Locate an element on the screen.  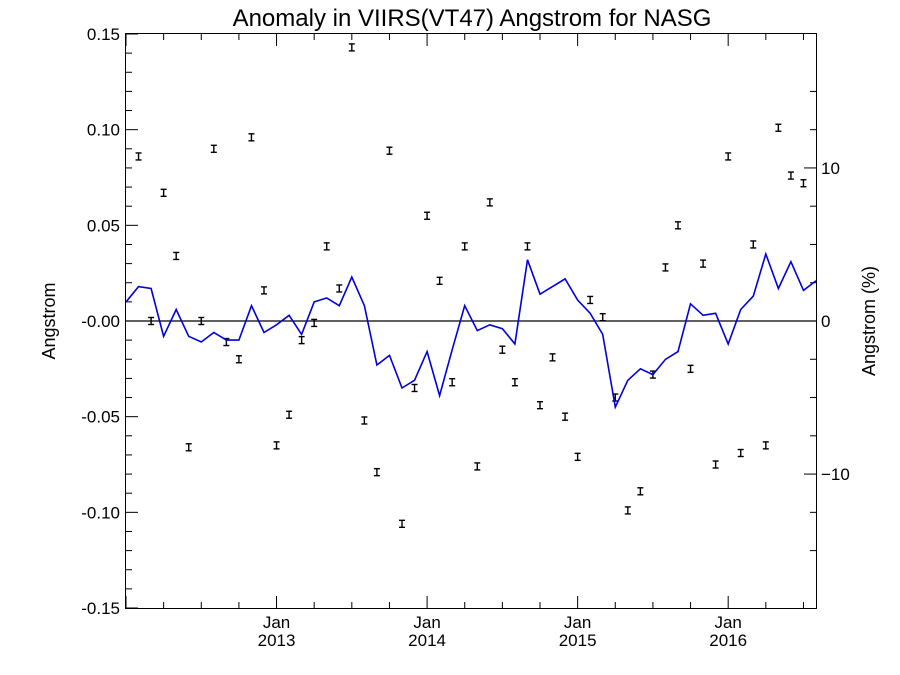
x-tick-year-label: 2015 is located at coordinates (578, 640).